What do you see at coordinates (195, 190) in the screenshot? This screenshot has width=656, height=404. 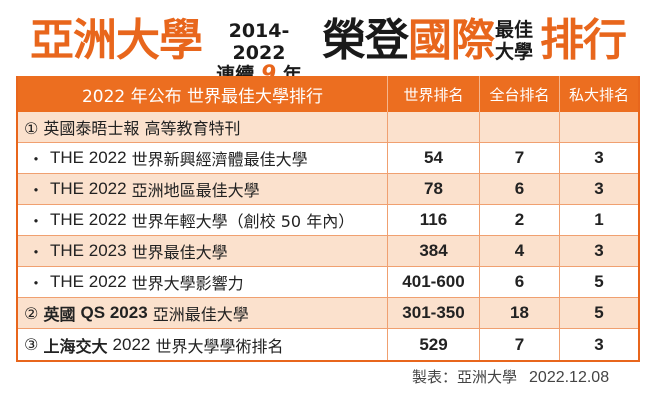 I see `row-name: 亞洲地區最佳大學` at bounding box center [195, 190].